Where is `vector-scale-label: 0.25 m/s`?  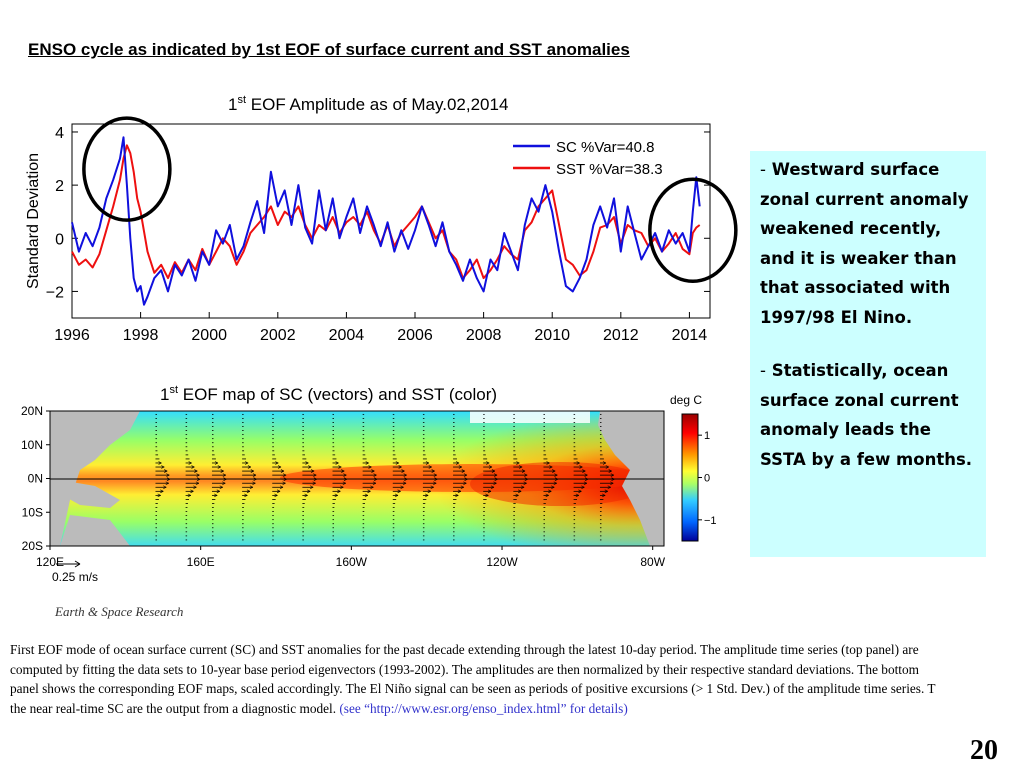 vector-scale-label: 0.25 m/s is located at coordinates (75, 577).